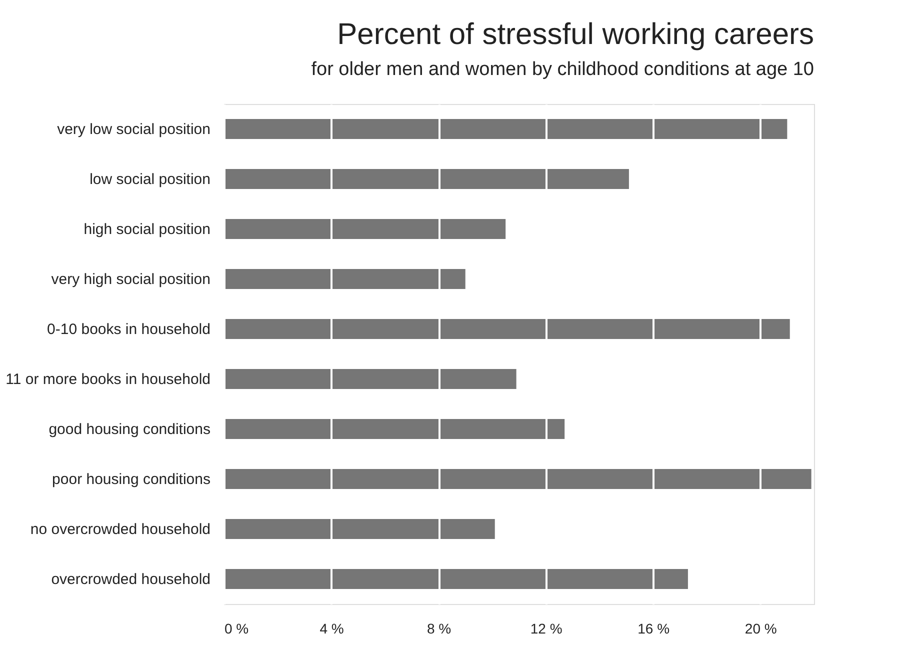 This screenshot has height=656, width=898. What do you see at coordinates (147, 229) in the screenshot?
I see `y-tick-label: high social position` at bounding box center [147, 229].